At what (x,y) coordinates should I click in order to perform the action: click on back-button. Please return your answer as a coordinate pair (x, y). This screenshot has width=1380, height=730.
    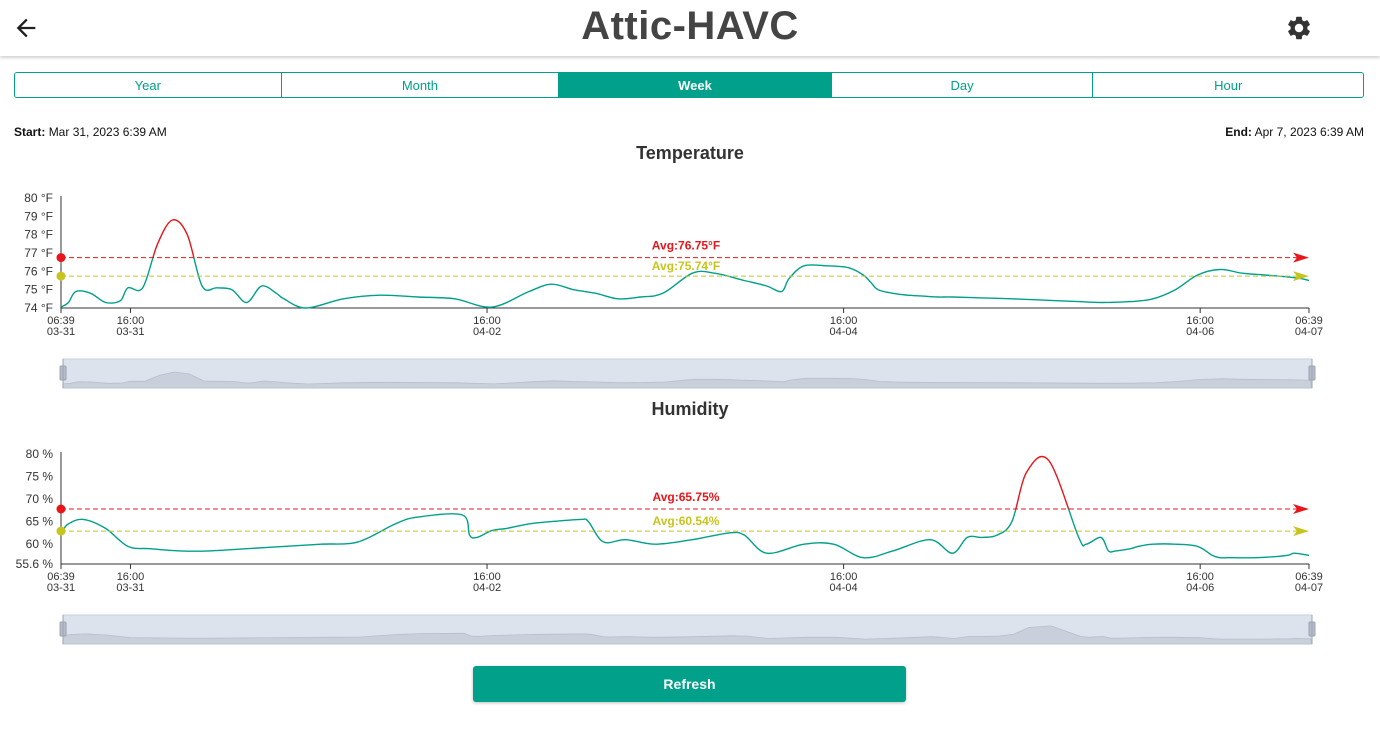
    Looking at the image, I should click on (26, 28).